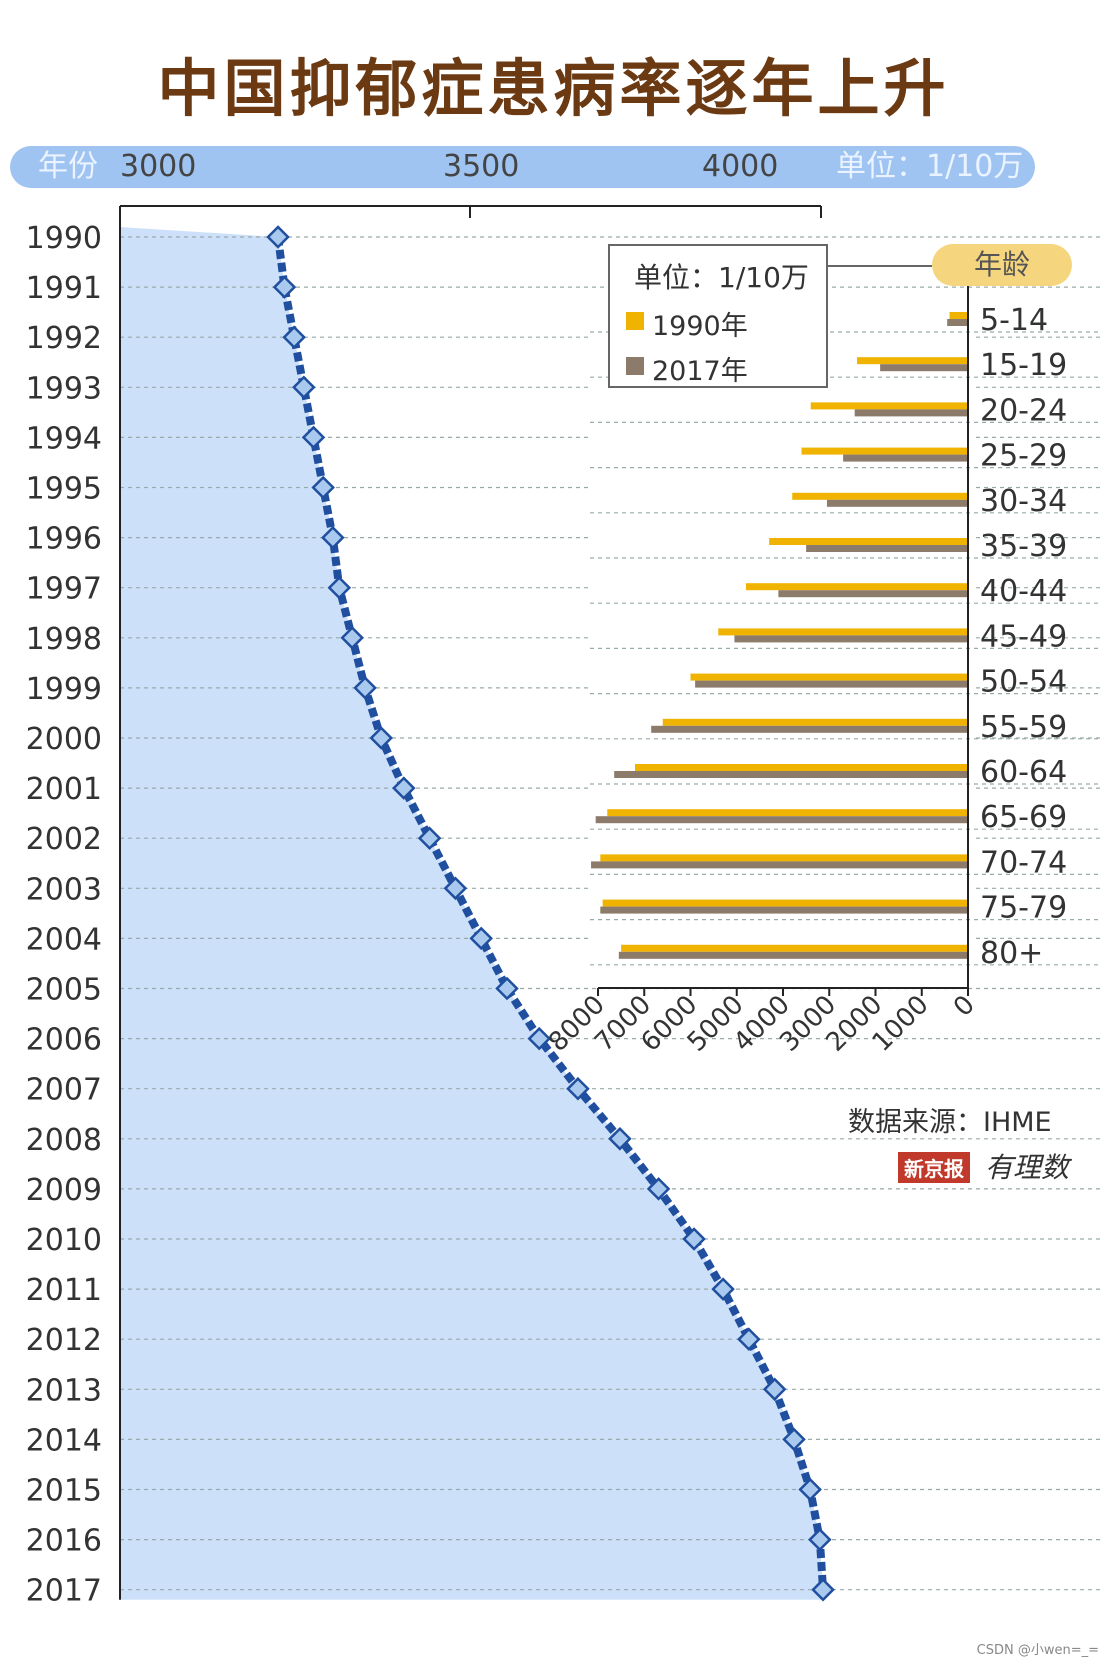 The width and height of the screenshot is (1107, 1662). Describe the element at coordinates (1023, 636) in the screenshot. I see `age-category-label: 45-49` at that location.